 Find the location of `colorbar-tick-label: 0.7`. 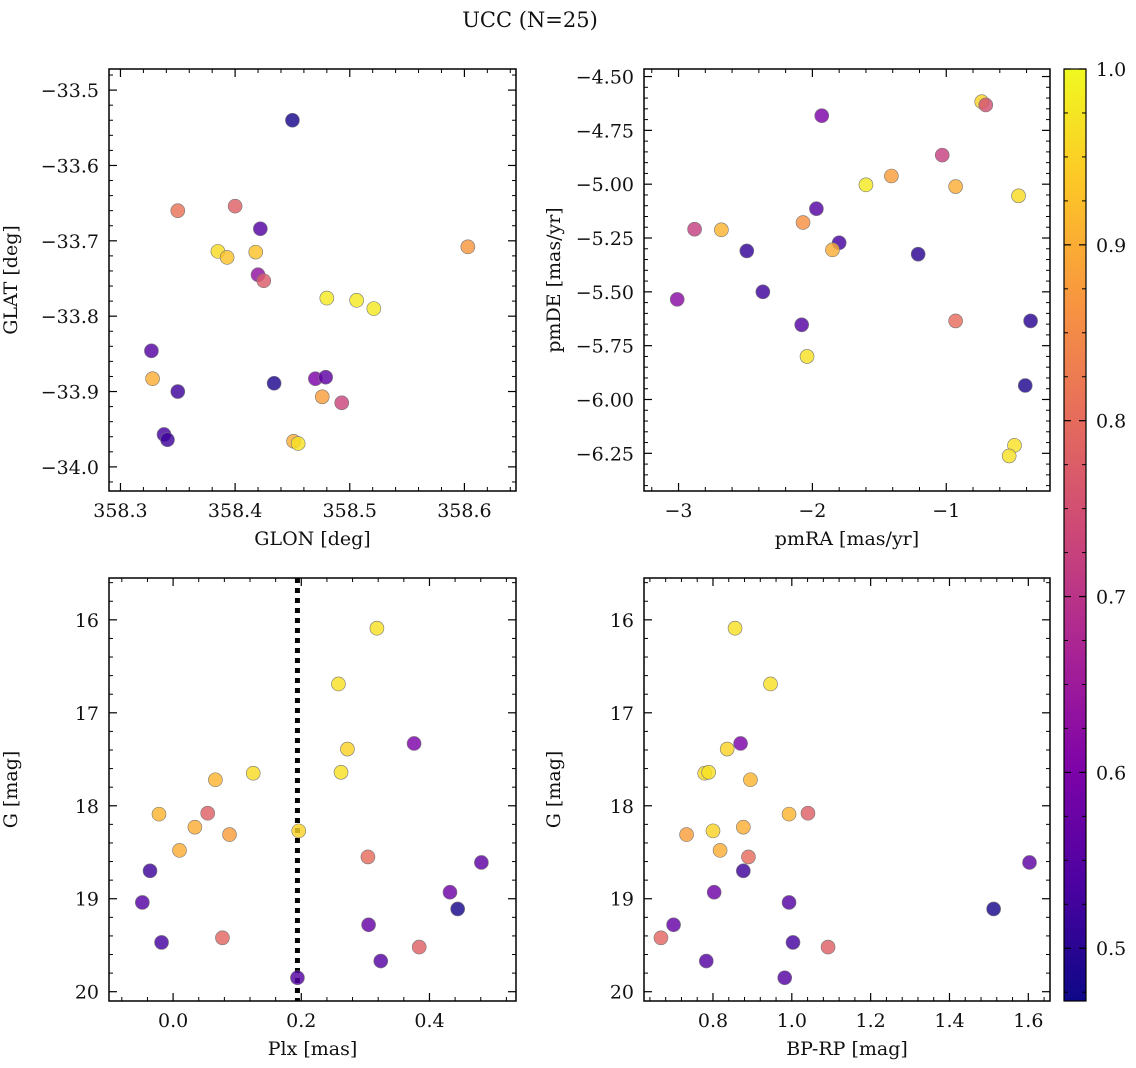

colorbar-tick-label: 0.7 is located at coordinates (1111, 598).